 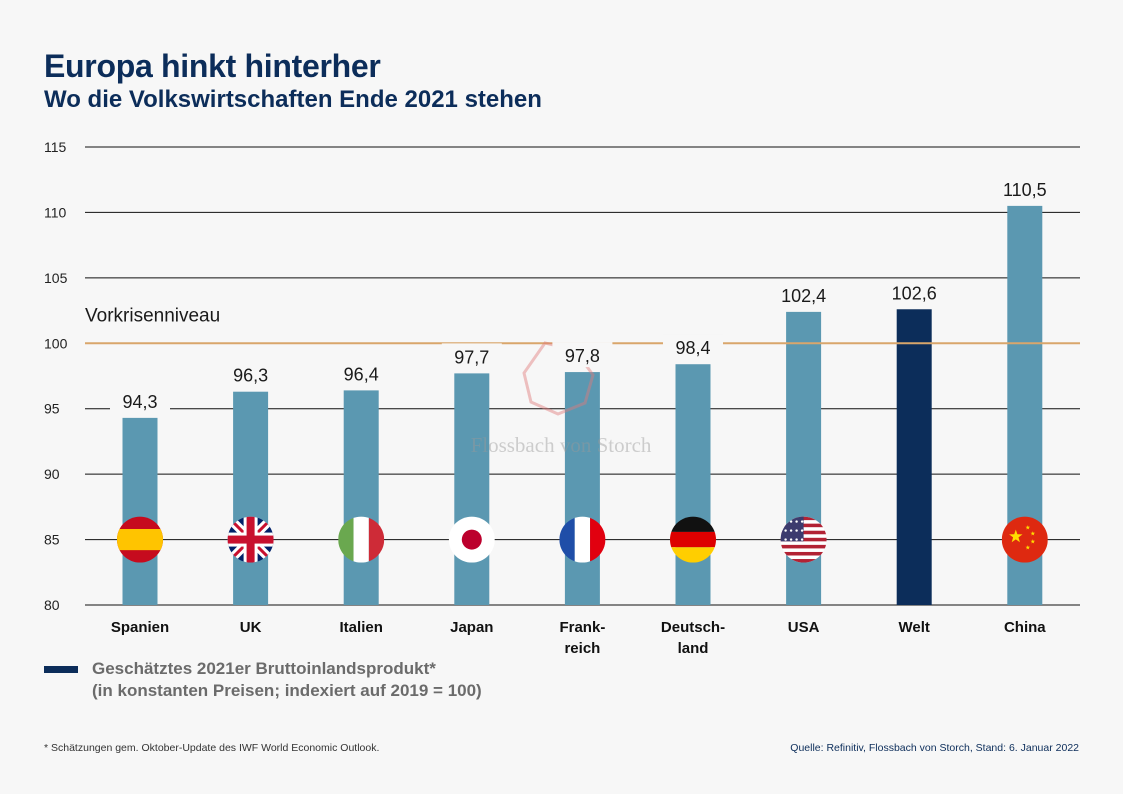 I want to click on data-label: 97,7, so click(x=471, y=357).